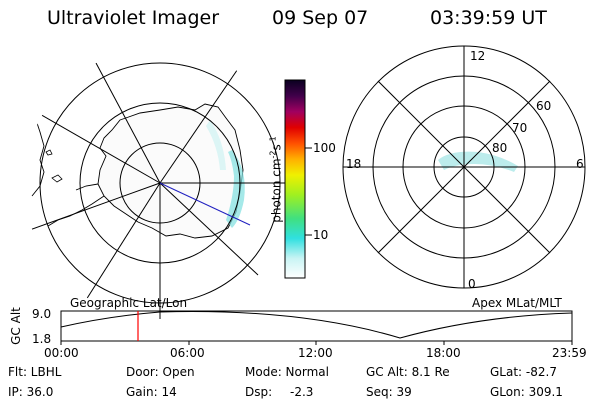 The image size is (600, 400). I want to click on geographic-label: Geographic Lat/Lon, so click(129, 303).